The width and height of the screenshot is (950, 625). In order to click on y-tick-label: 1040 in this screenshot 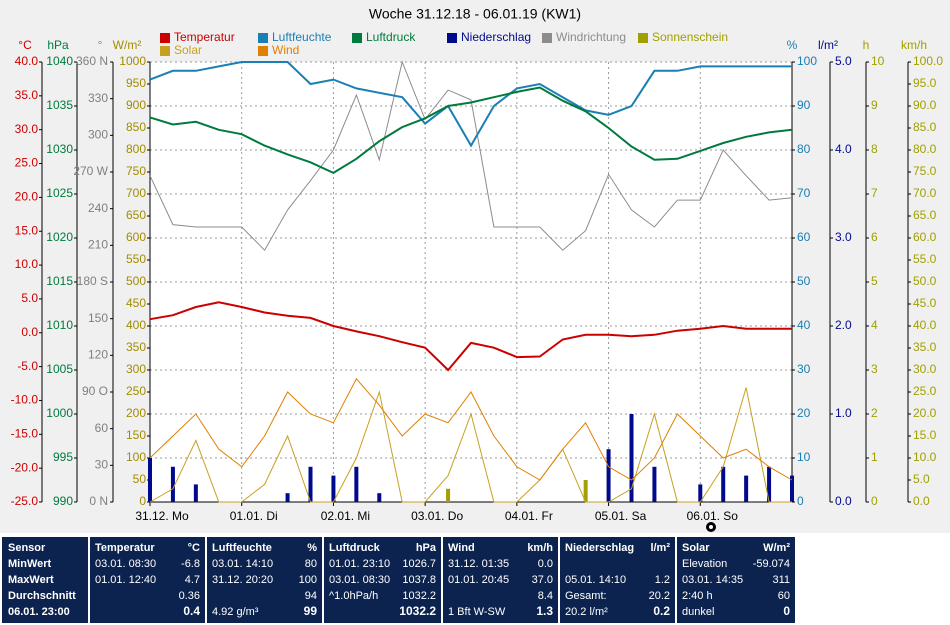, I will do `click(59, 61)`.